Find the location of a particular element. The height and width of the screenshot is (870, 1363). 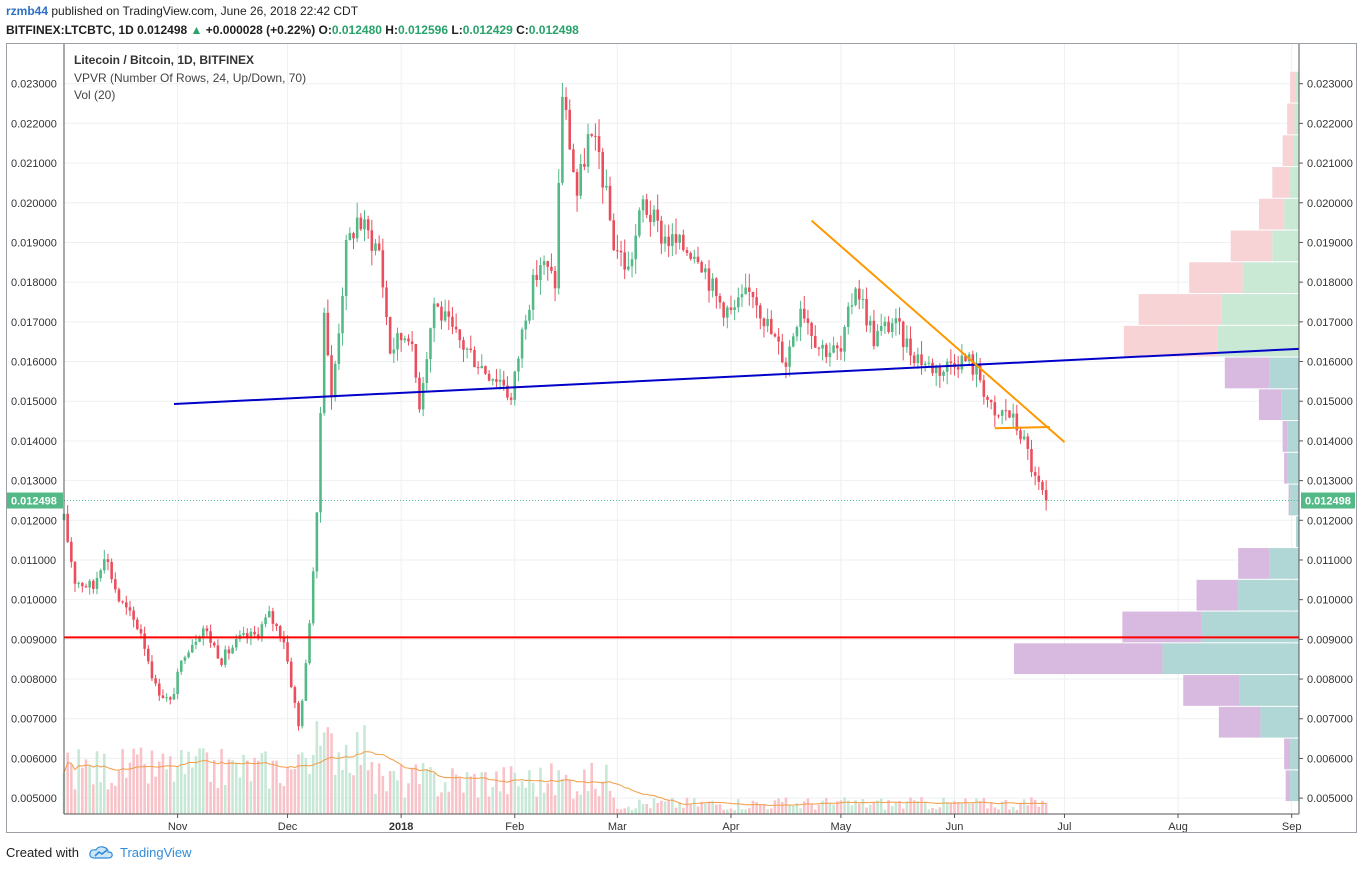

low-value: 0.012429 is located at coordinates (487, 30).